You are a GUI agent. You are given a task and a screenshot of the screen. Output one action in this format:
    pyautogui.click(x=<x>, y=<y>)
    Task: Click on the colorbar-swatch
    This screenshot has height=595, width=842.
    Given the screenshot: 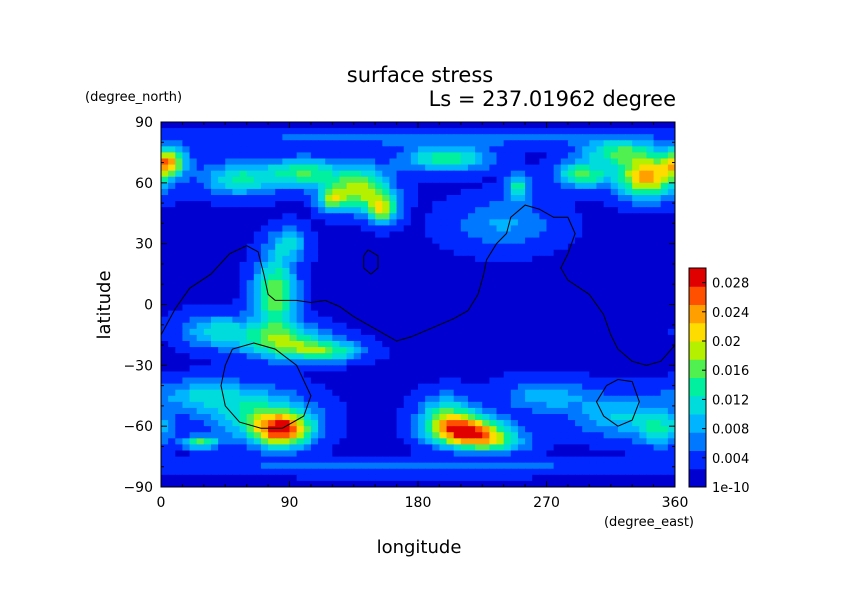 What is the action you would take?
    pyautogui.click(x=697, y=314)
    